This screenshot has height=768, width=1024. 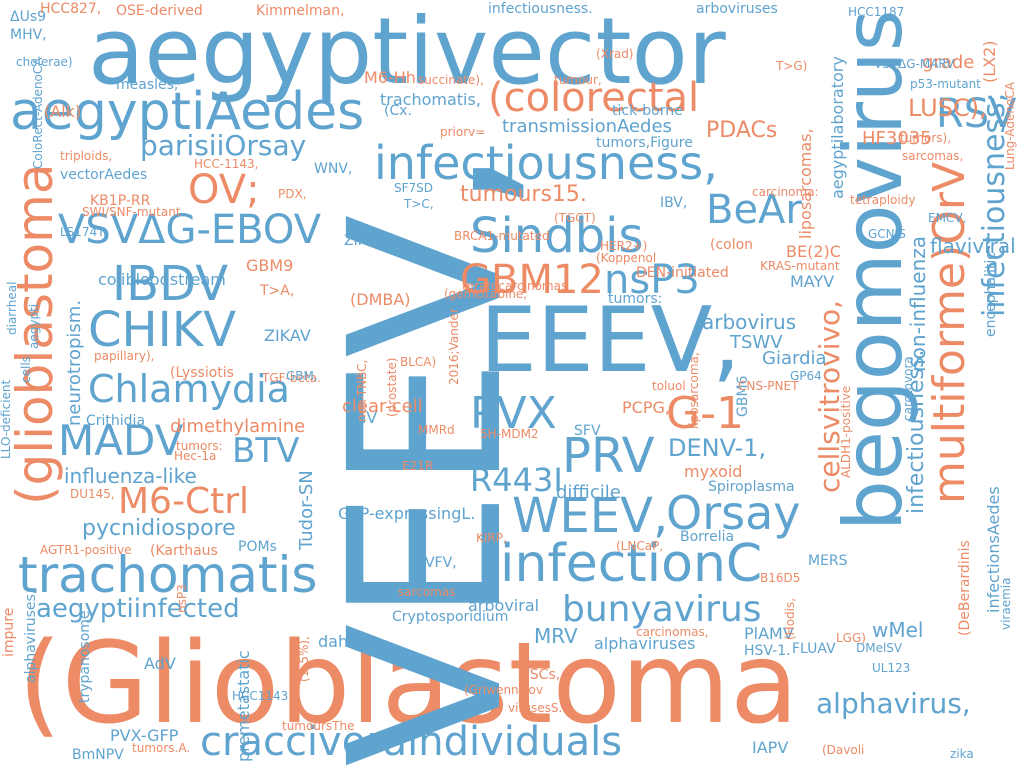 What do you see at coordinates (28, 17) in the screenshot?
I see `word-us9: ΔUs9` at bounding box center [28, 17].